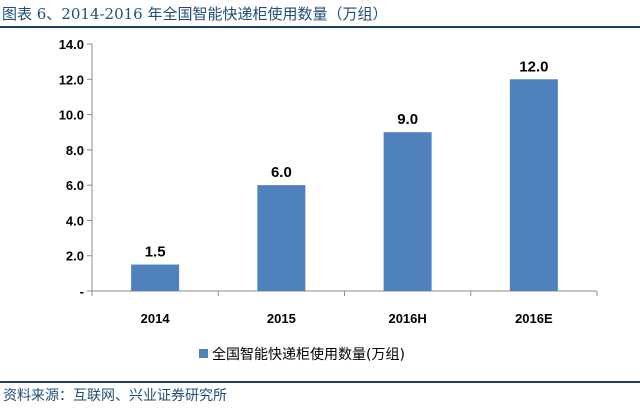  I want to click on legend-swatch, so click(203, 353).